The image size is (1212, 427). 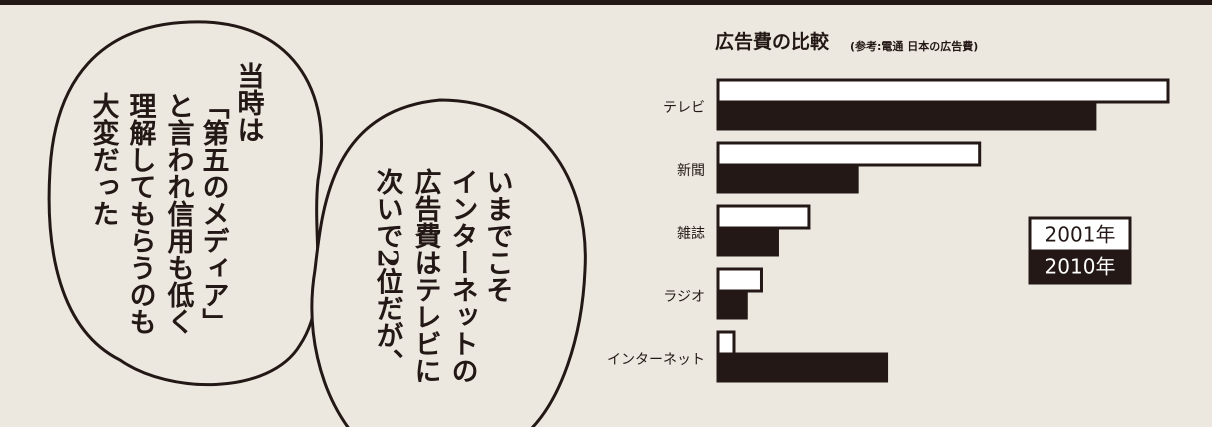 I want to click on legend-label: 2010年, so click(x=1080, y=267).